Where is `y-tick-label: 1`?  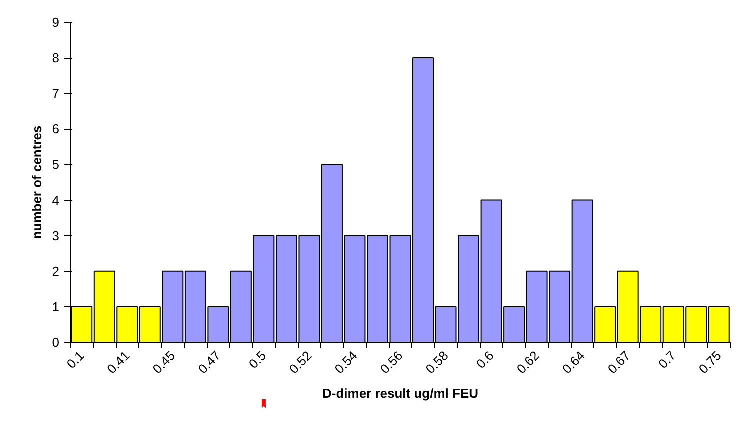 y-tick-label: 1 is located at coordinates (56, 306).